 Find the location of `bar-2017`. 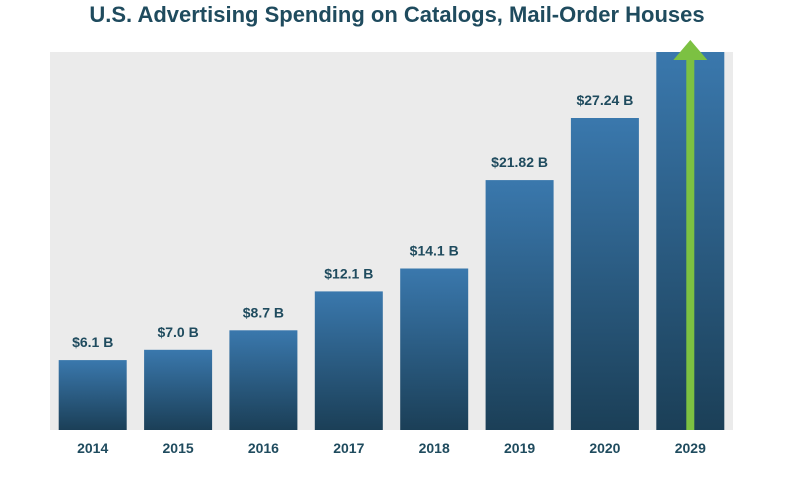

bar-2017 is located at coordinates (348, 360).